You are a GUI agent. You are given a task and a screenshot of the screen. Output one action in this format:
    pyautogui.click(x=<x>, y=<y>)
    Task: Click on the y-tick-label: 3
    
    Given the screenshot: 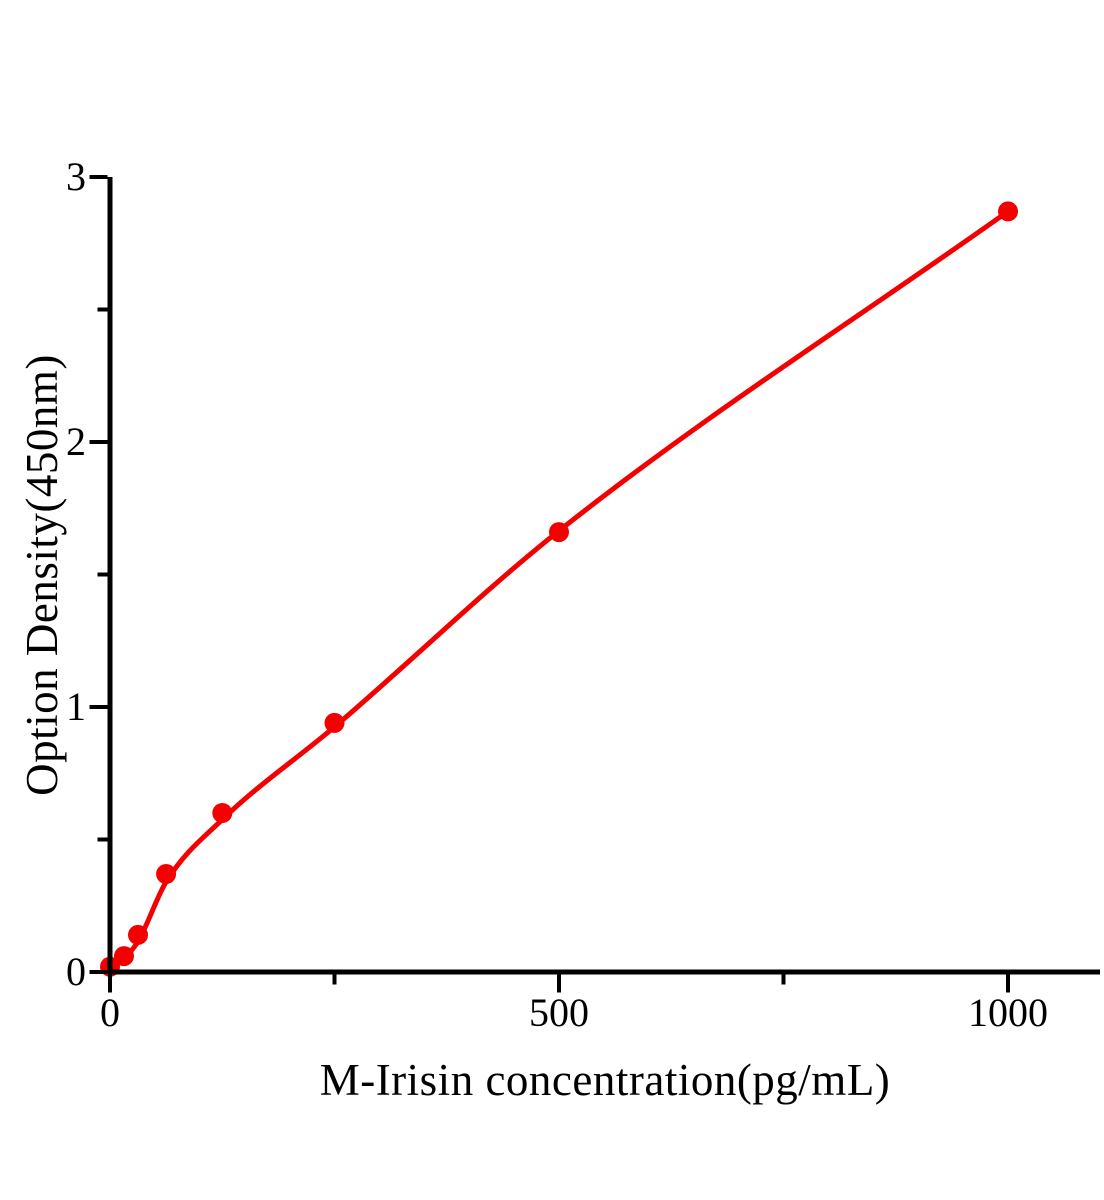 What is the action you would take?
    pyautogui.click(x=76, y=176)
    